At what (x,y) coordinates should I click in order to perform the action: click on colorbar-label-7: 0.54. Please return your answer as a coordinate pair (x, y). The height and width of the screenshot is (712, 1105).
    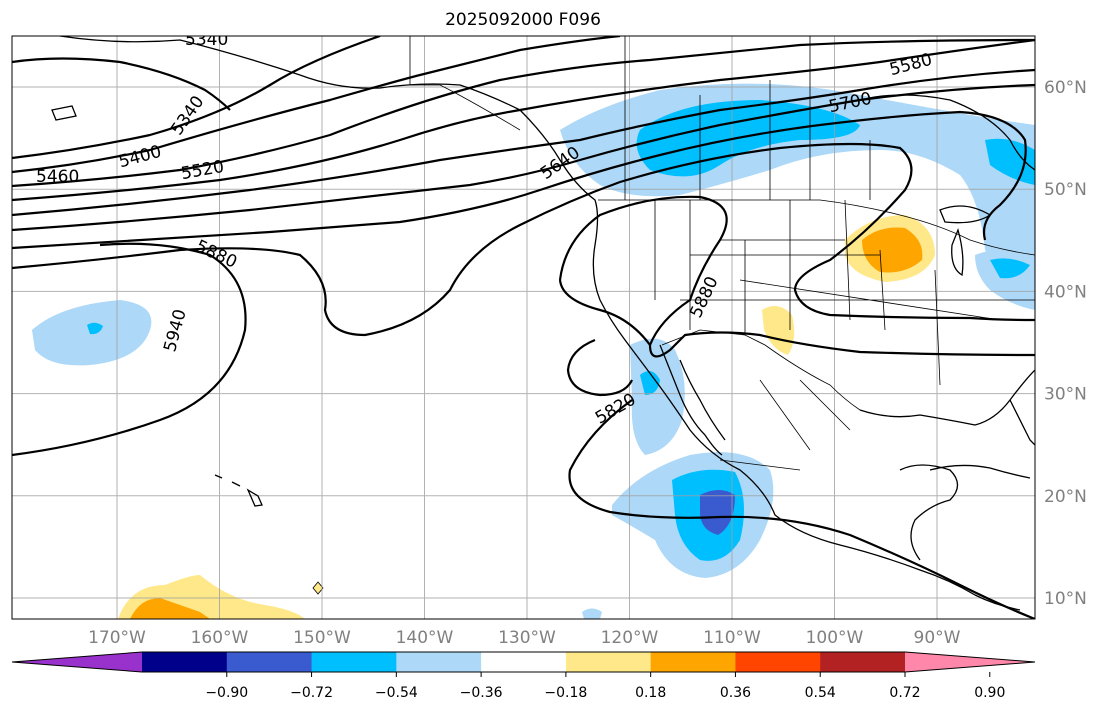
    Looking at the image, I should click on (820, 693).